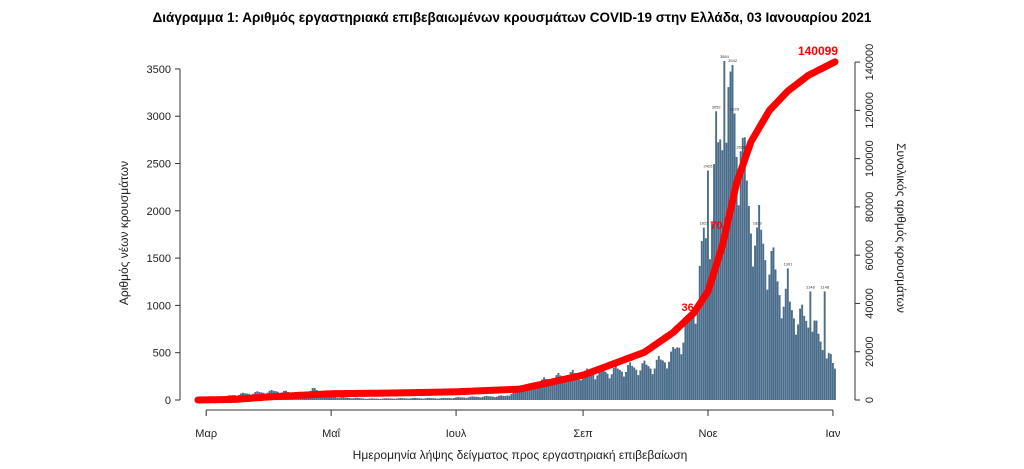 The image size is (1024, 469). What do you see at coordinates (741, 146) in the screenshot?
I see `bar-value-label: 2629` at bounding box center [741, 146].